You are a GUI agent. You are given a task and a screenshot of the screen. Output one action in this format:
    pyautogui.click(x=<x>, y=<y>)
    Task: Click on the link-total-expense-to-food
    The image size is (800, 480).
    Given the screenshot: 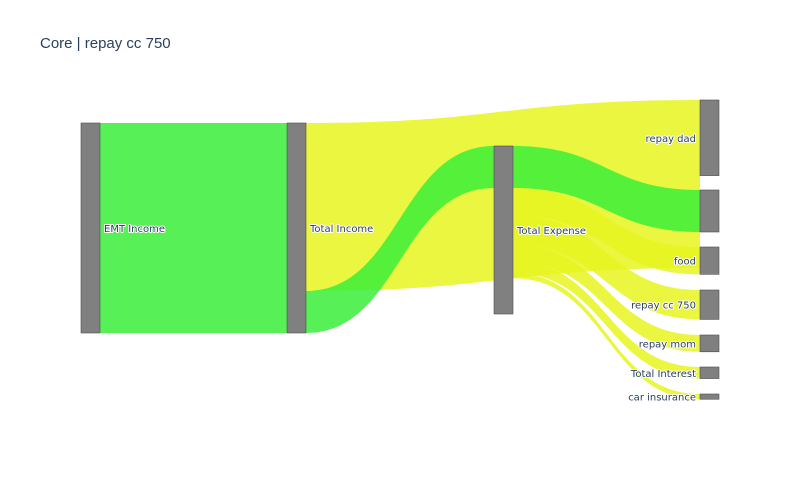 What is the action you would take?
    pyautogui.click(x=606, y=231)
    